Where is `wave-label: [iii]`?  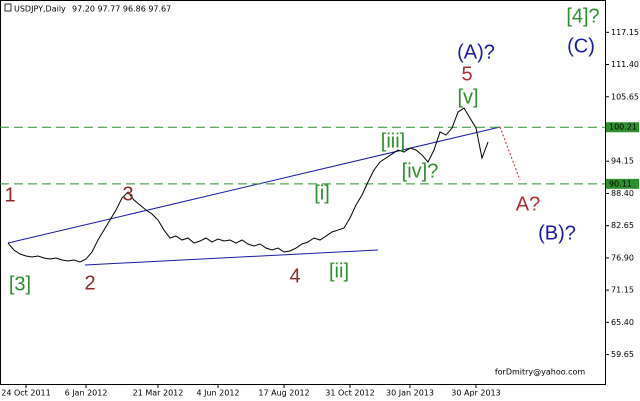 wave-label: [iii] is located at coordinates (393, 141).